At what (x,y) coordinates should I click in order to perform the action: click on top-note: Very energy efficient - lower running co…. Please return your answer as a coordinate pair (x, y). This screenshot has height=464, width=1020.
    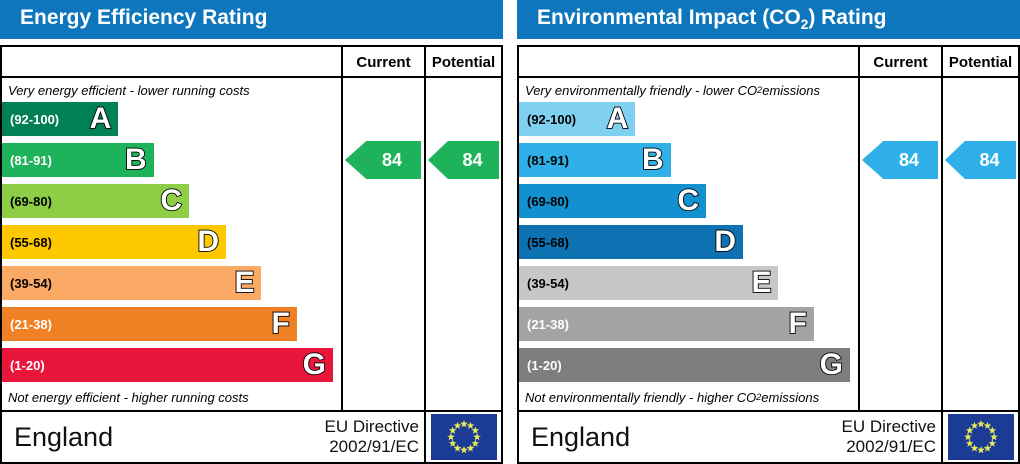
    Looking at the image, I should click on (129, 90).